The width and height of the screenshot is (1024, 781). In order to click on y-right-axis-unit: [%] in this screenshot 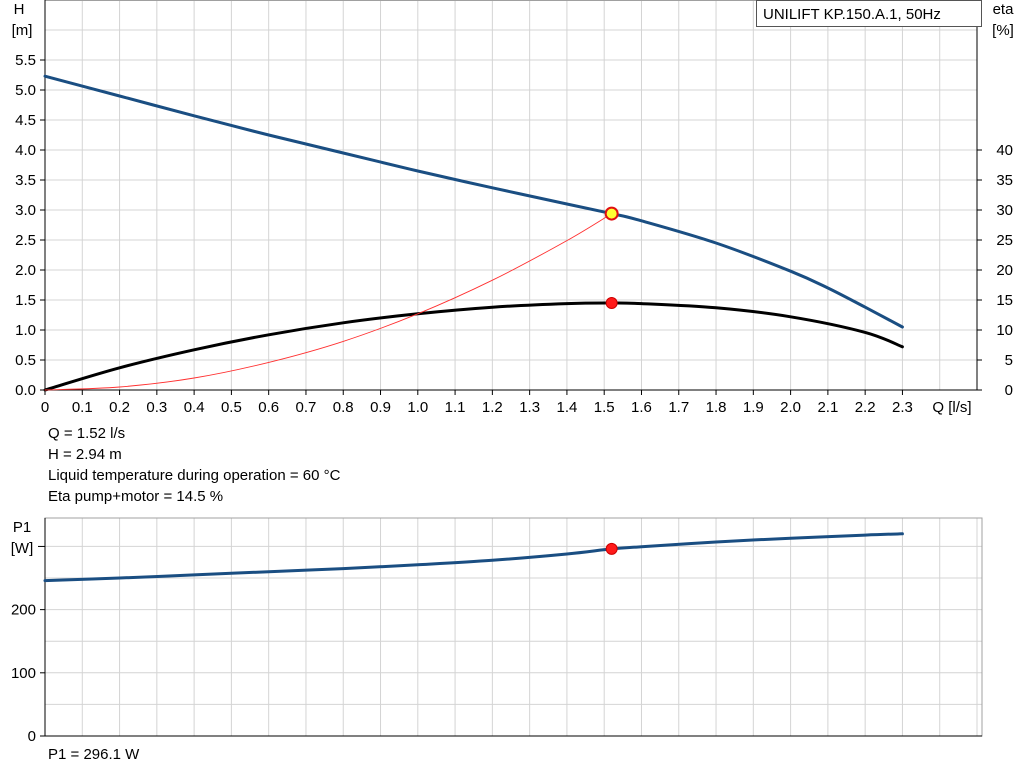, I will do `click(1003, 30)`.